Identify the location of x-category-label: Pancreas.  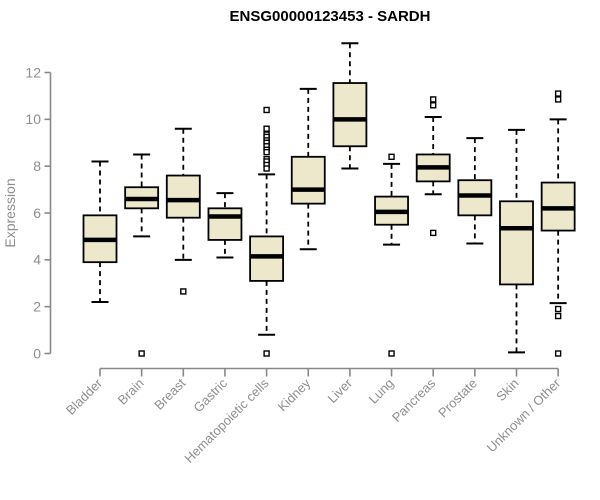
(414, 400).